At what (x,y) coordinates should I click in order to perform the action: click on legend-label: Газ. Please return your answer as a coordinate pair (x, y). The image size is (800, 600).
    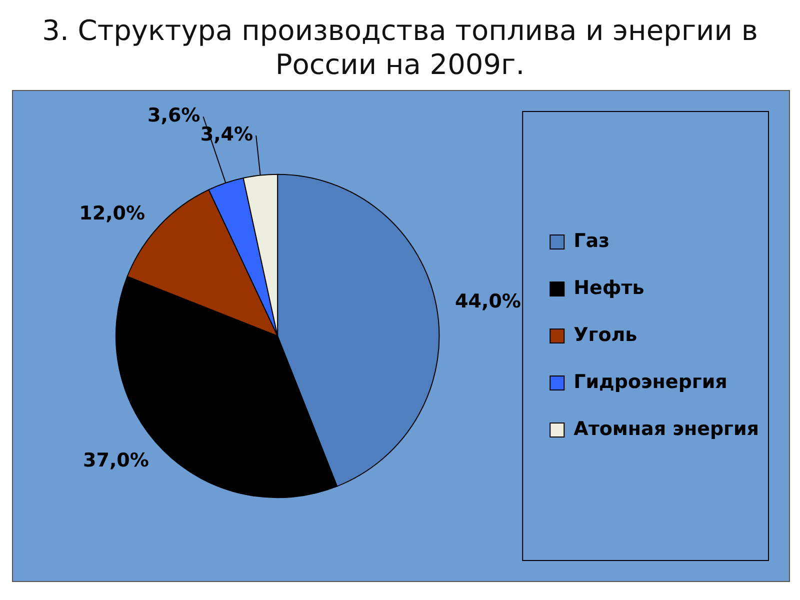
    Looking at the image, I should click on (592, 241).